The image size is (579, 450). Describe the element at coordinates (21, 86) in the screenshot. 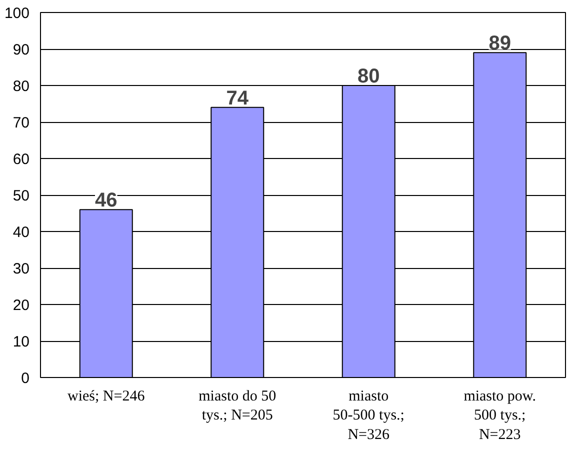

I see `y-tick-label: 80` at that location.